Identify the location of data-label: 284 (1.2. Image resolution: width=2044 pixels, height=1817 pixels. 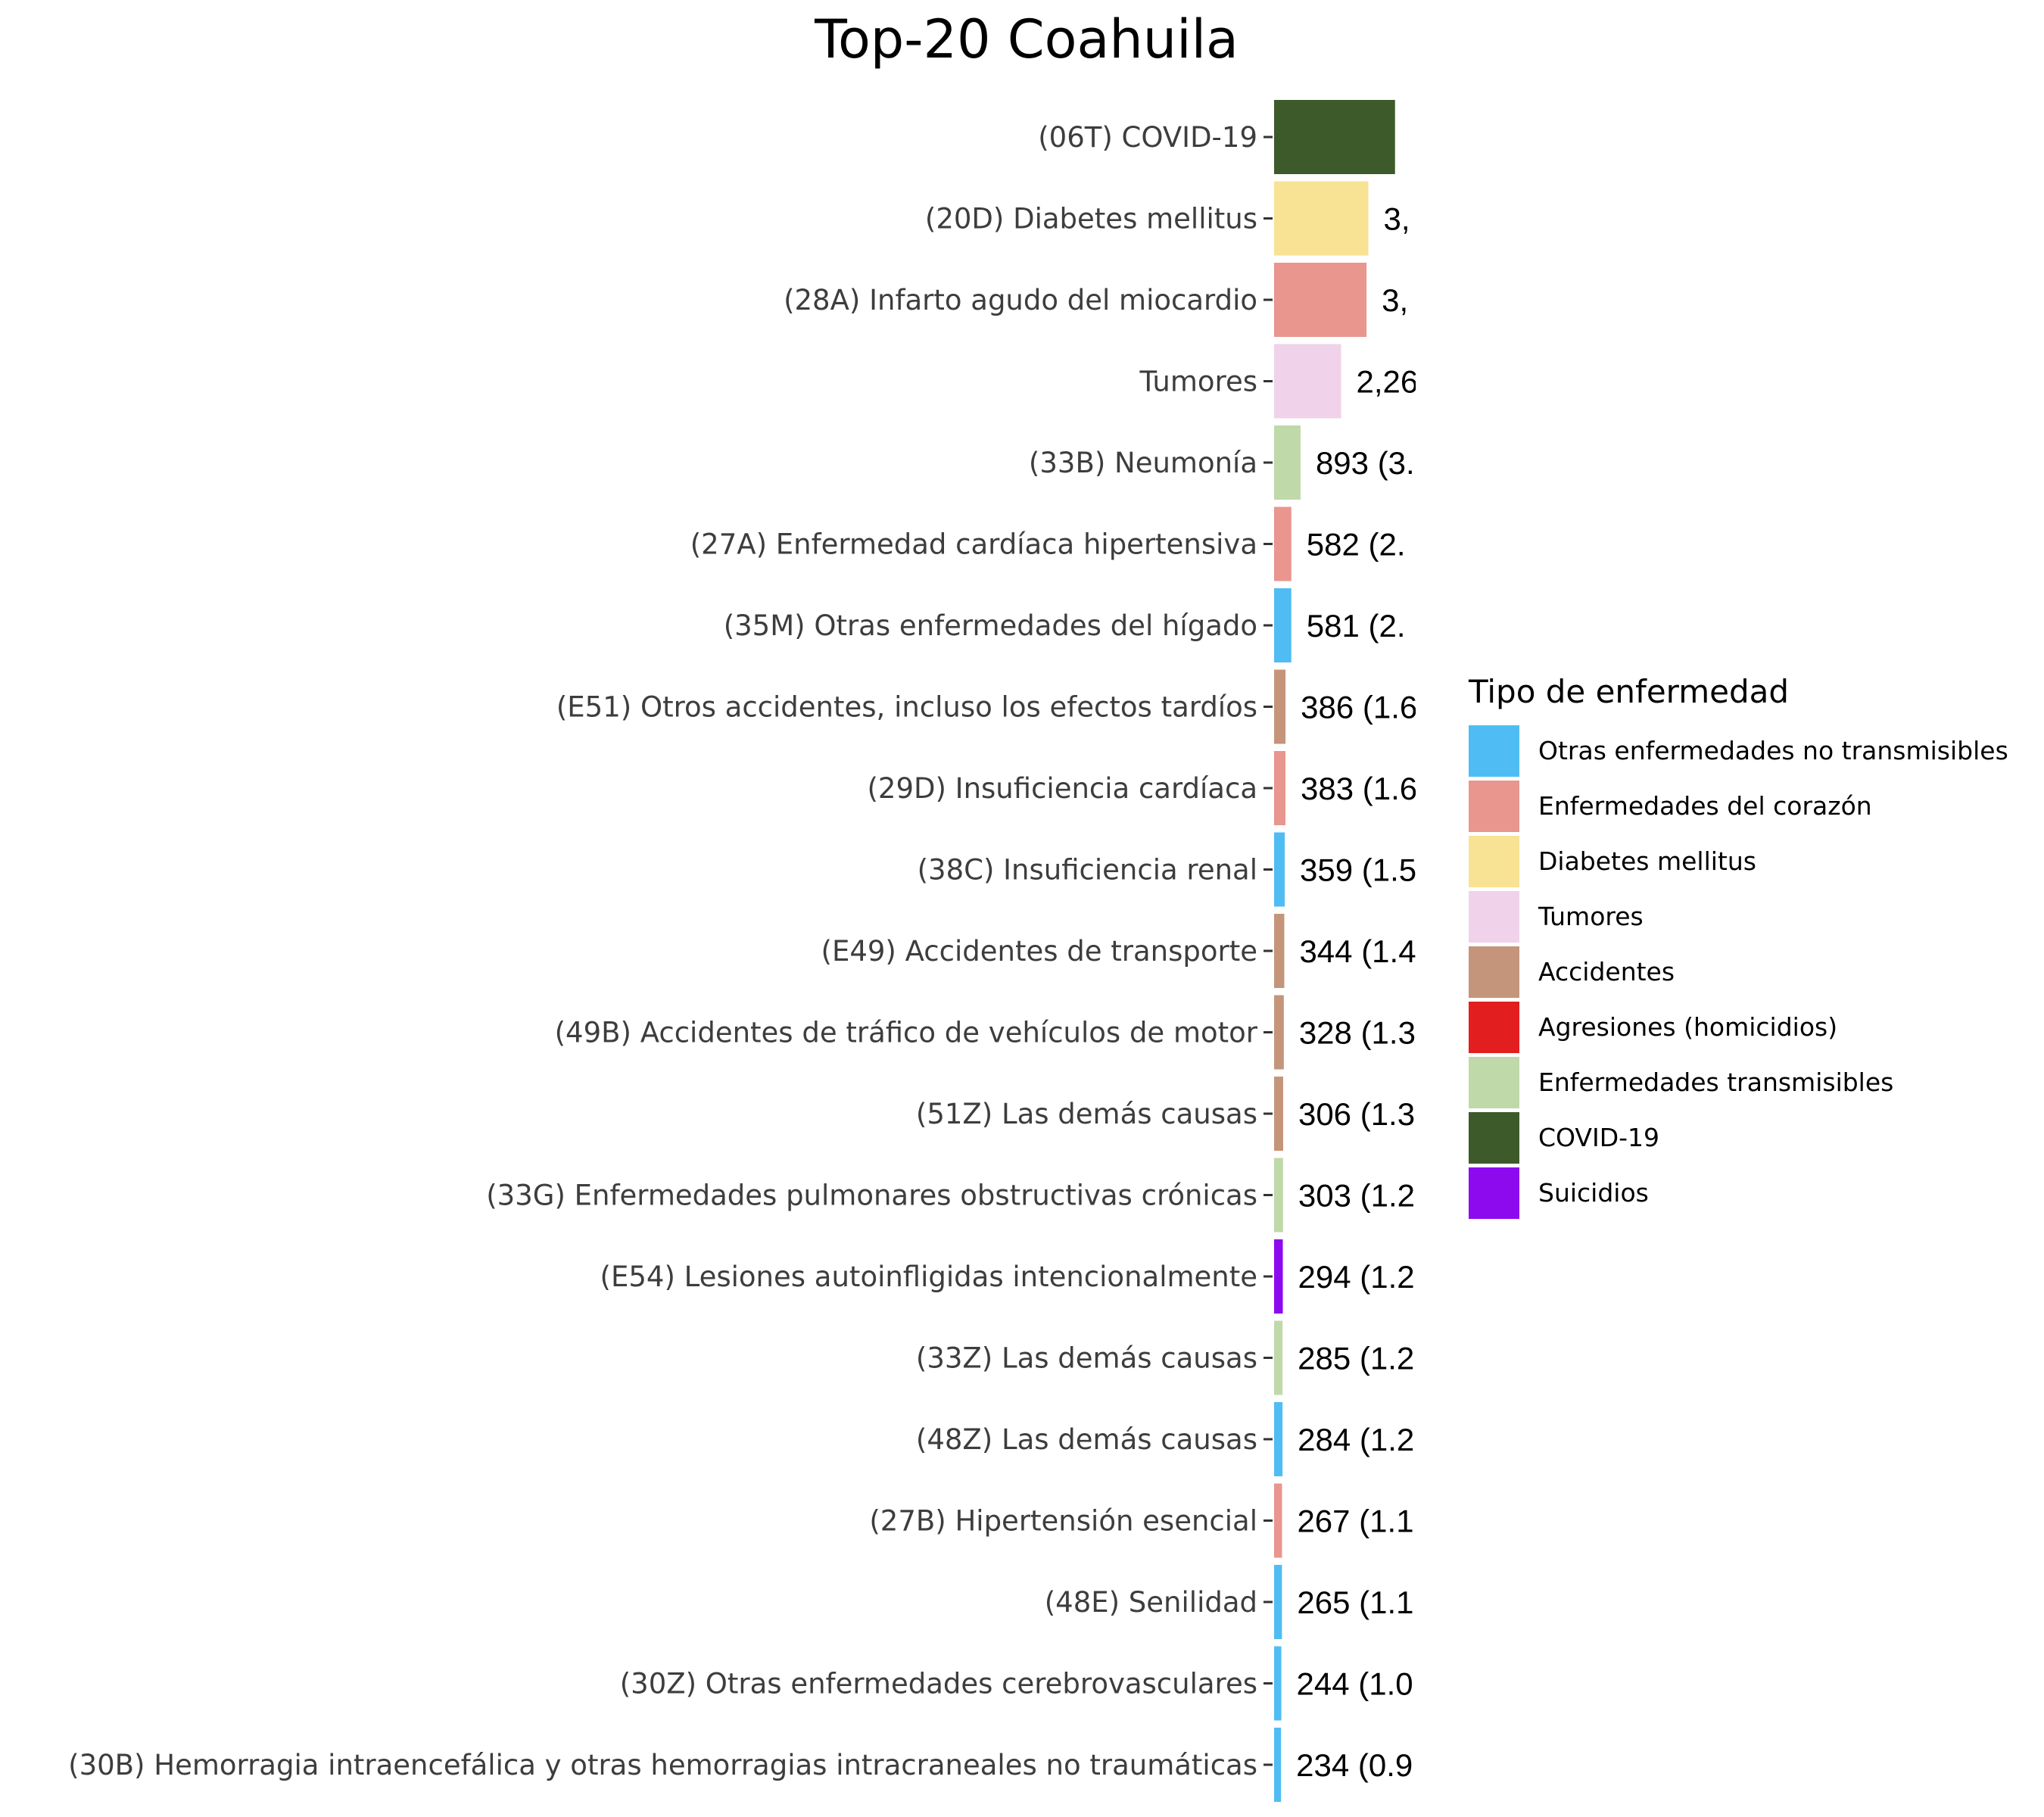
(1356, 1439).